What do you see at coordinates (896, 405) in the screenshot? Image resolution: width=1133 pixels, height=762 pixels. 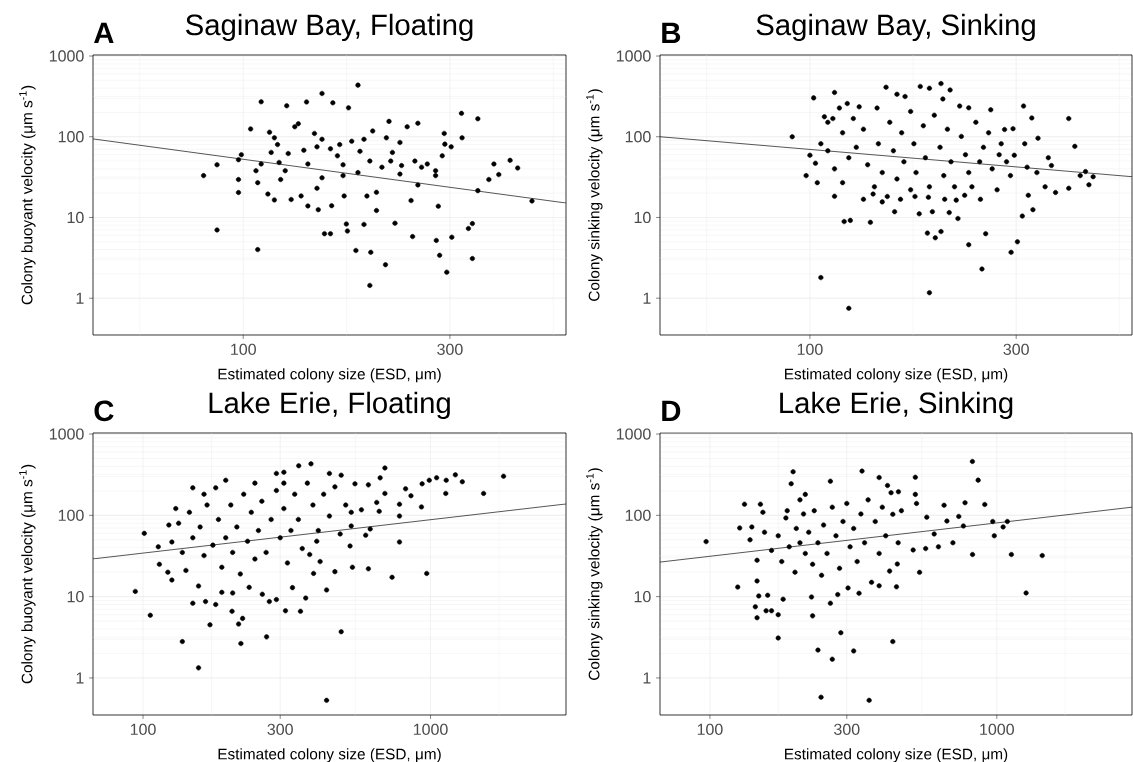 I see `chart-title: Lake Erie, Sinking` at bounding box center [896, 405].